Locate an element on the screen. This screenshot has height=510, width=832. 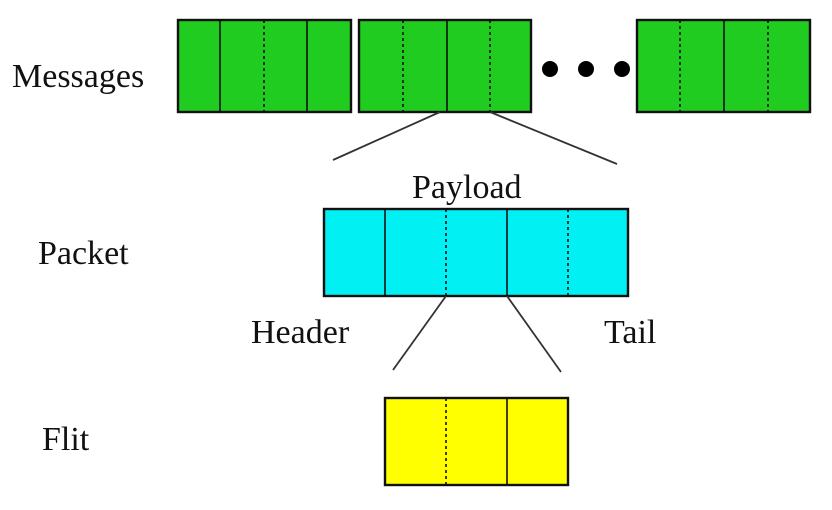
packet-label: Packet is located at coordinates (83, 253).